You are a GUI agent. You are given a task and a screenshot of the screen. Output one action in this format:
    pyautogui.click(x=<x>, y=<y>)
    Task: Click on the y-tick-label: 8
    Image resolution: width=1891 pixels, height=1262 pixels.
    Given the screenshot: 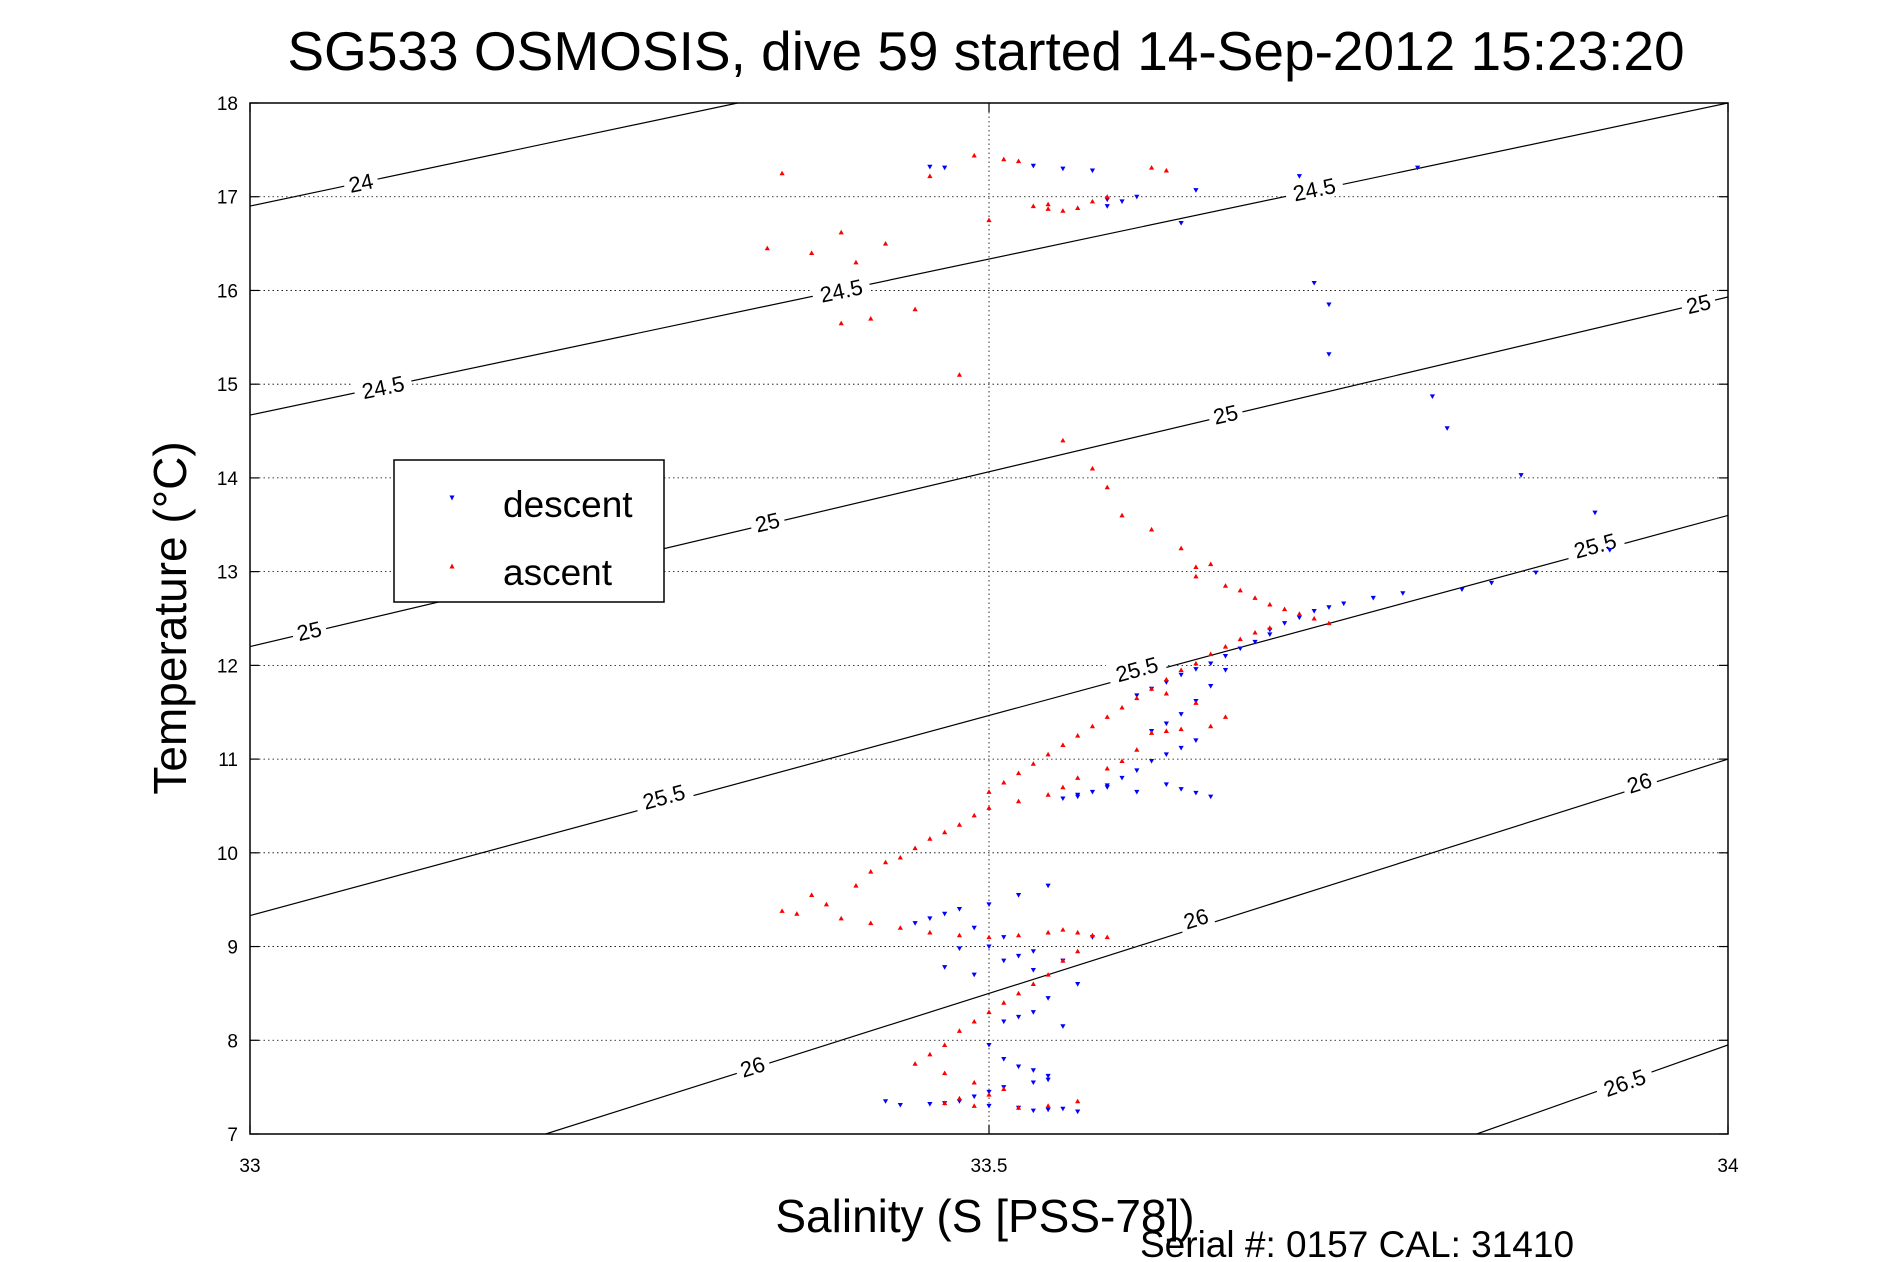 What is the action you would take?
    pyautogui.click(x=232, y=1041)
    